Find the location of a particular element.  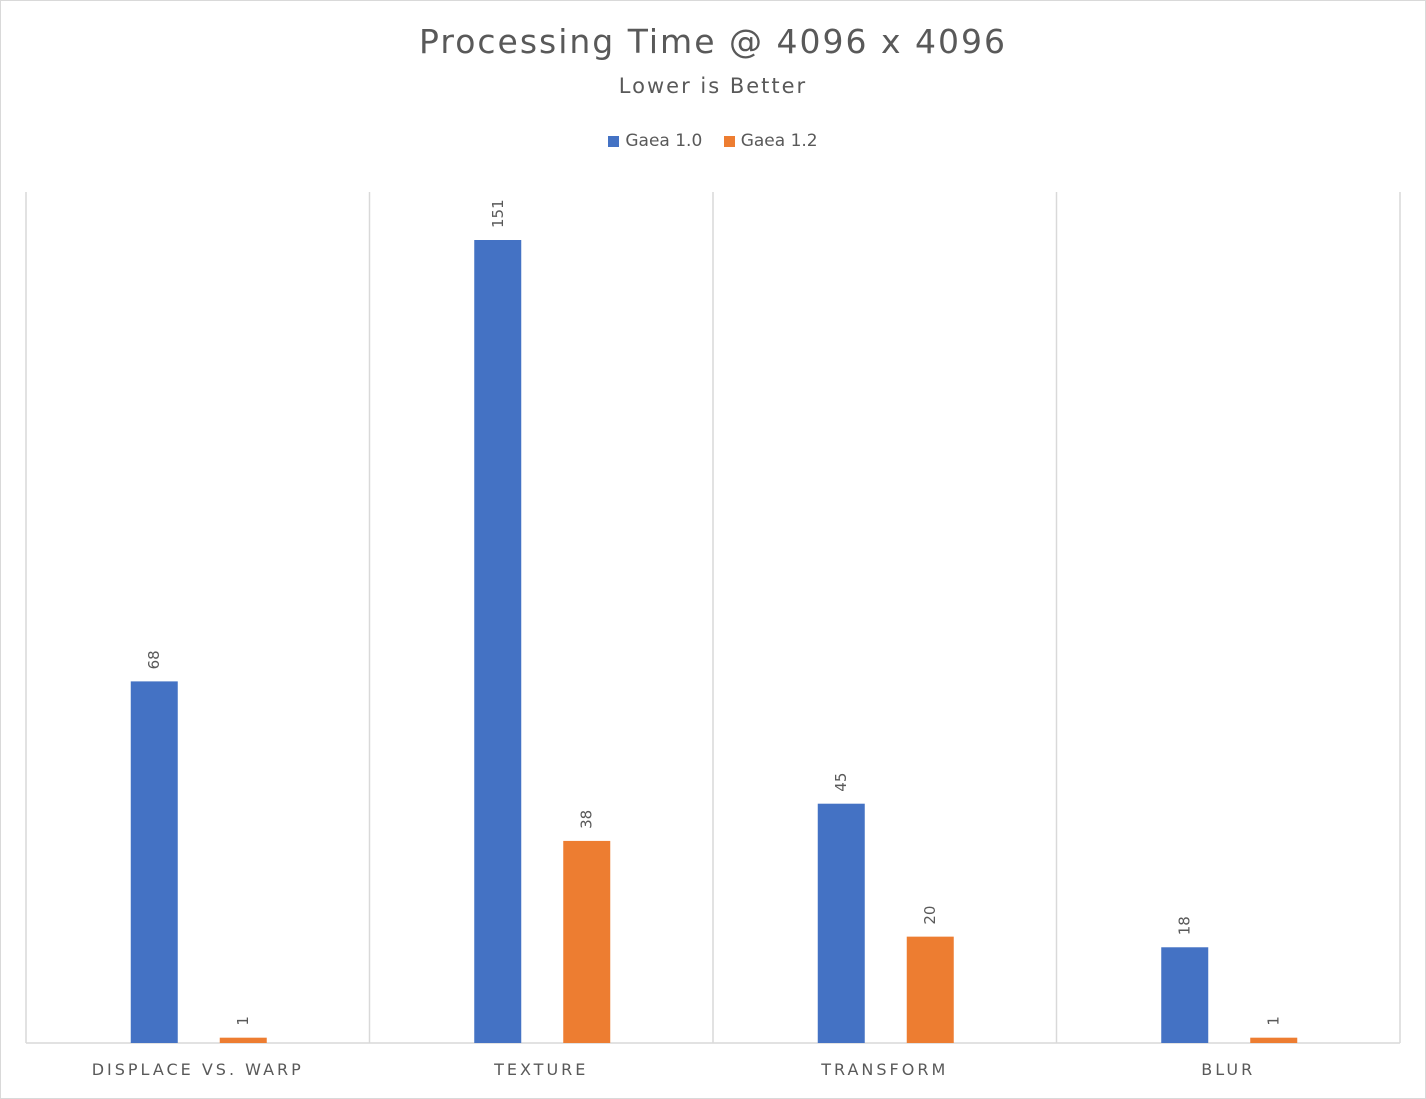

x-tick-label: TEXTURE is located at coordinates (540, 1069).